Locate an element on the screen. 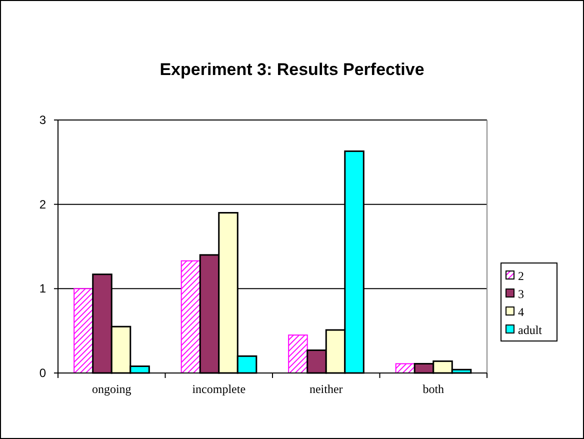 This screenshot has height=439, width=584. x-tick-label: incomplete is located at coordinates (219, 389).